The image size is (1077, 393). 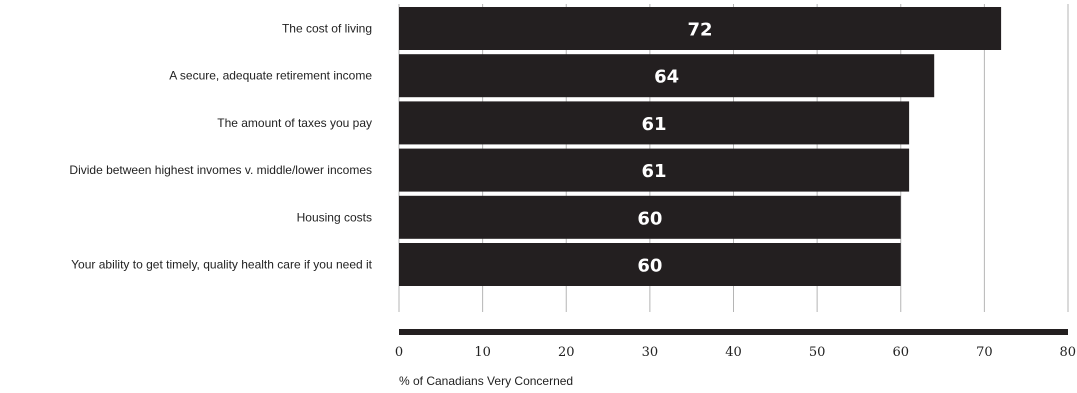 I want to click on tick-label: 20, so click(x=566, y=352).